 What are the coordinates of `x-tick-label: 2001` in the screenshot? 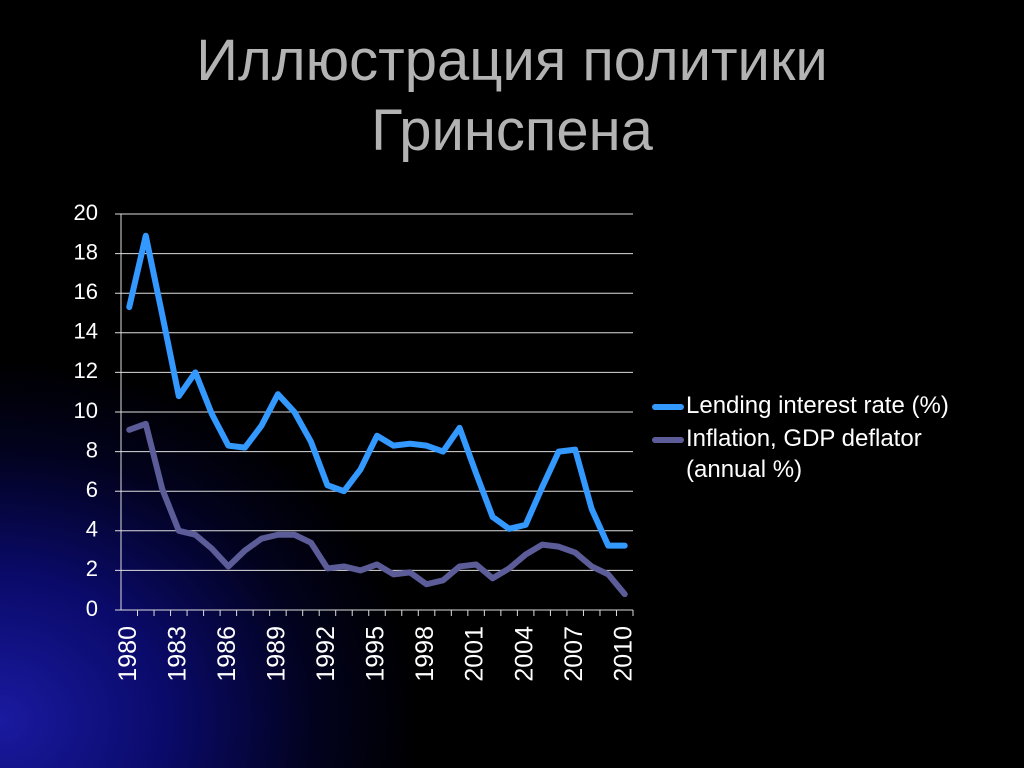 It's located at (475, 654).